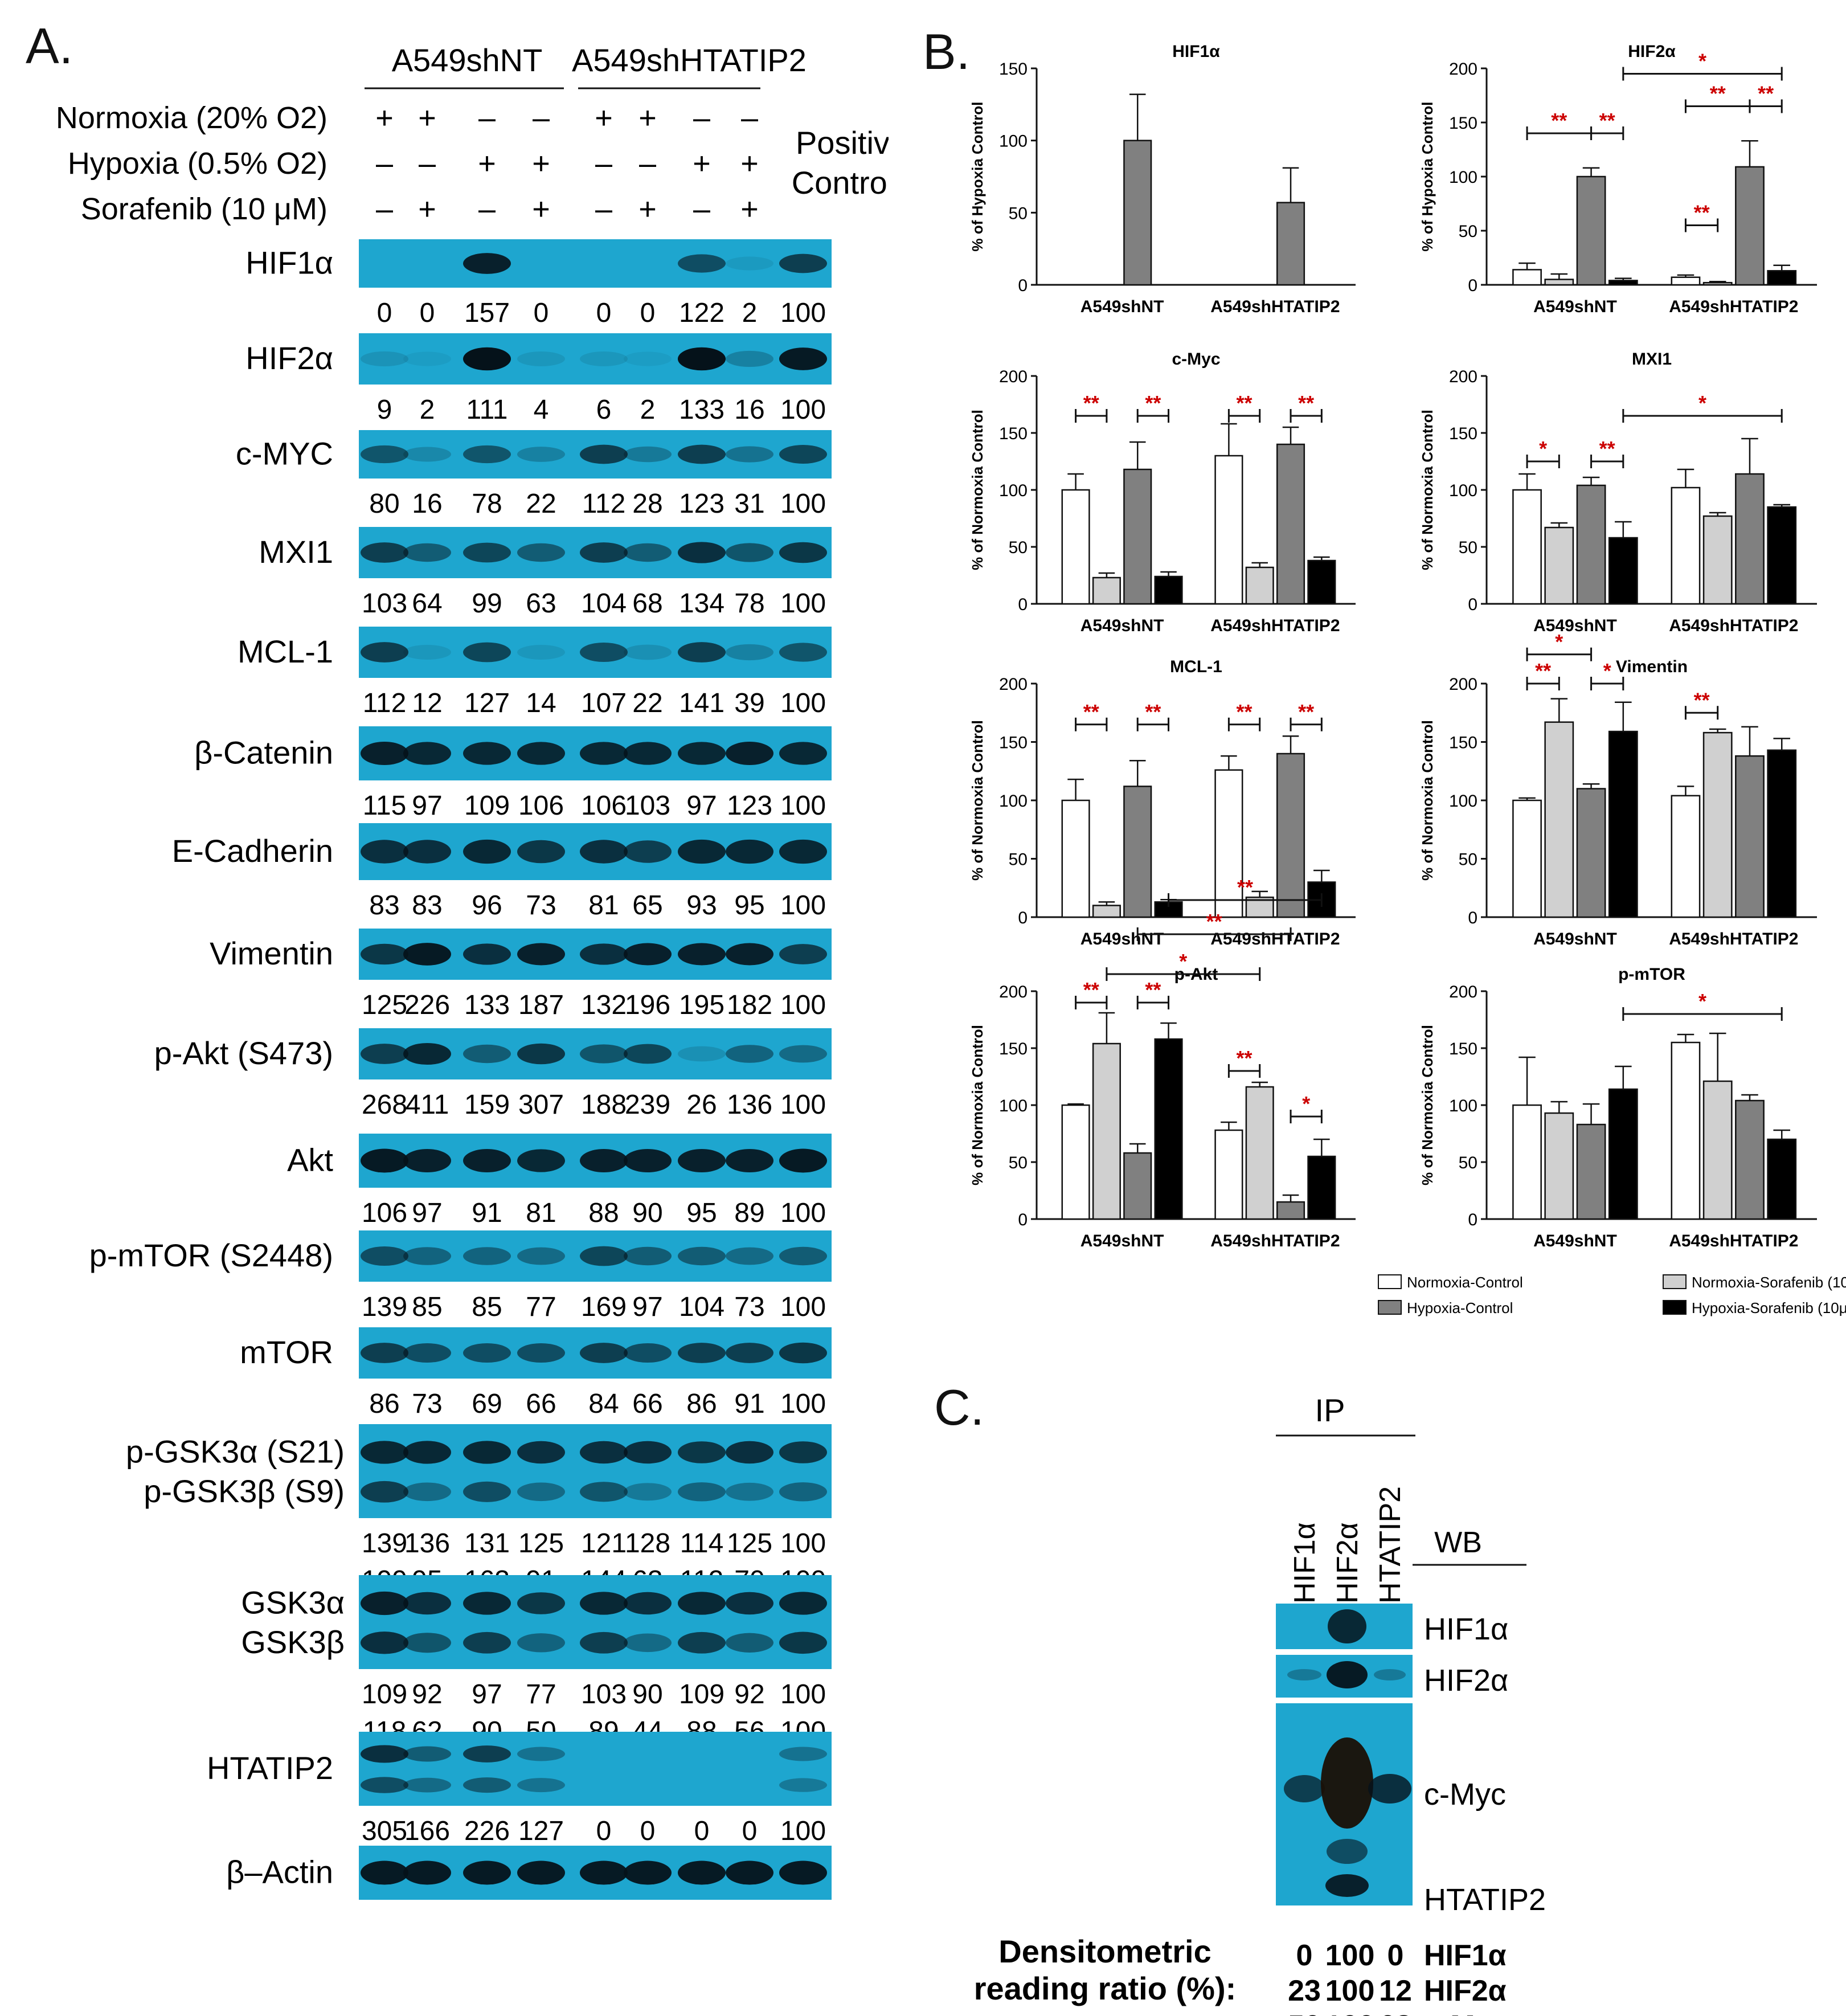 The width and height of the screenshot is (1846, 2016). I want to click on densito-label-1: Densitometric, so click(1104, 1951).